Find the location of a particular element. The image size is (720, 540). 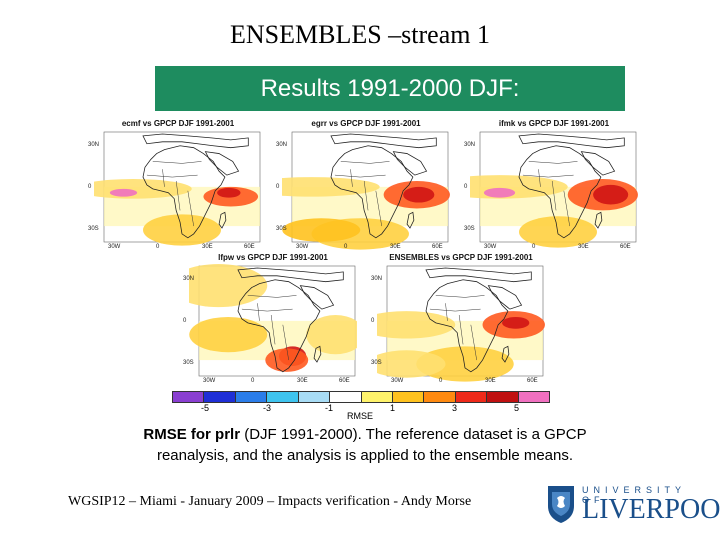

colorbar-tick: -5 is located at coordinates (205, 408).